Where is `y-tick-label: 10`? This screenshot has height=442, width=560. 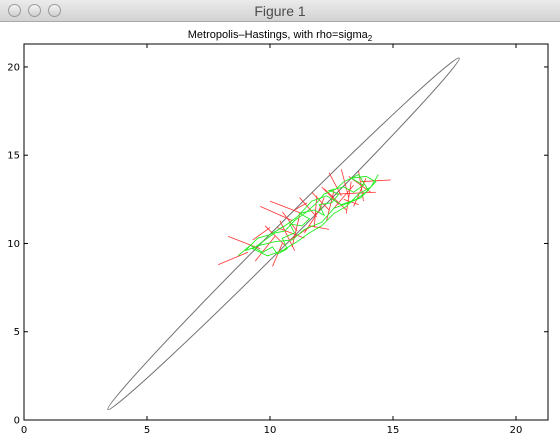
y-tick-label: 10 is located at coordinates (13, 244).